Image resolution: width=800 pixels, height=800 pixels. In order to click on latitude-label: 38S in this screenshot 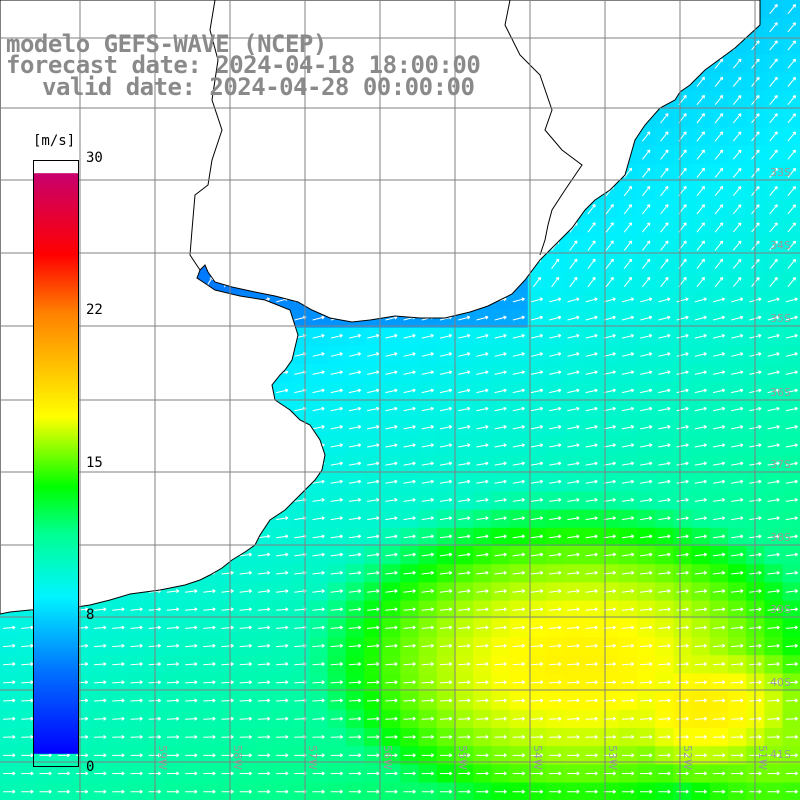, I will do `click(780, 537)`.